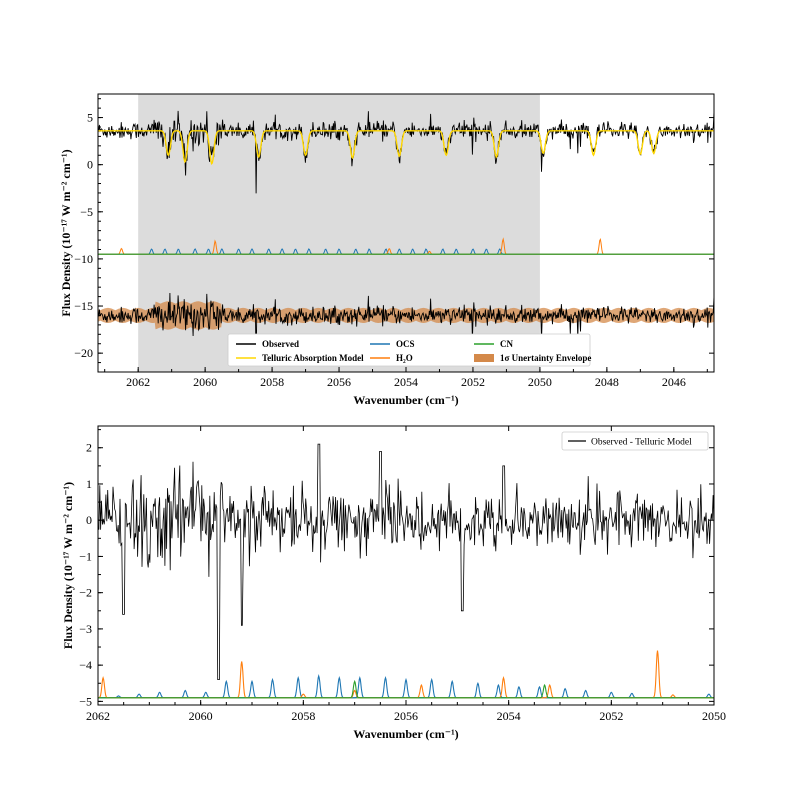 This screenshot has height=793, width=793. Describe the element at coordinates (90, 165) in the screenshot. I see `top-y-tick-label: 0` at that location.